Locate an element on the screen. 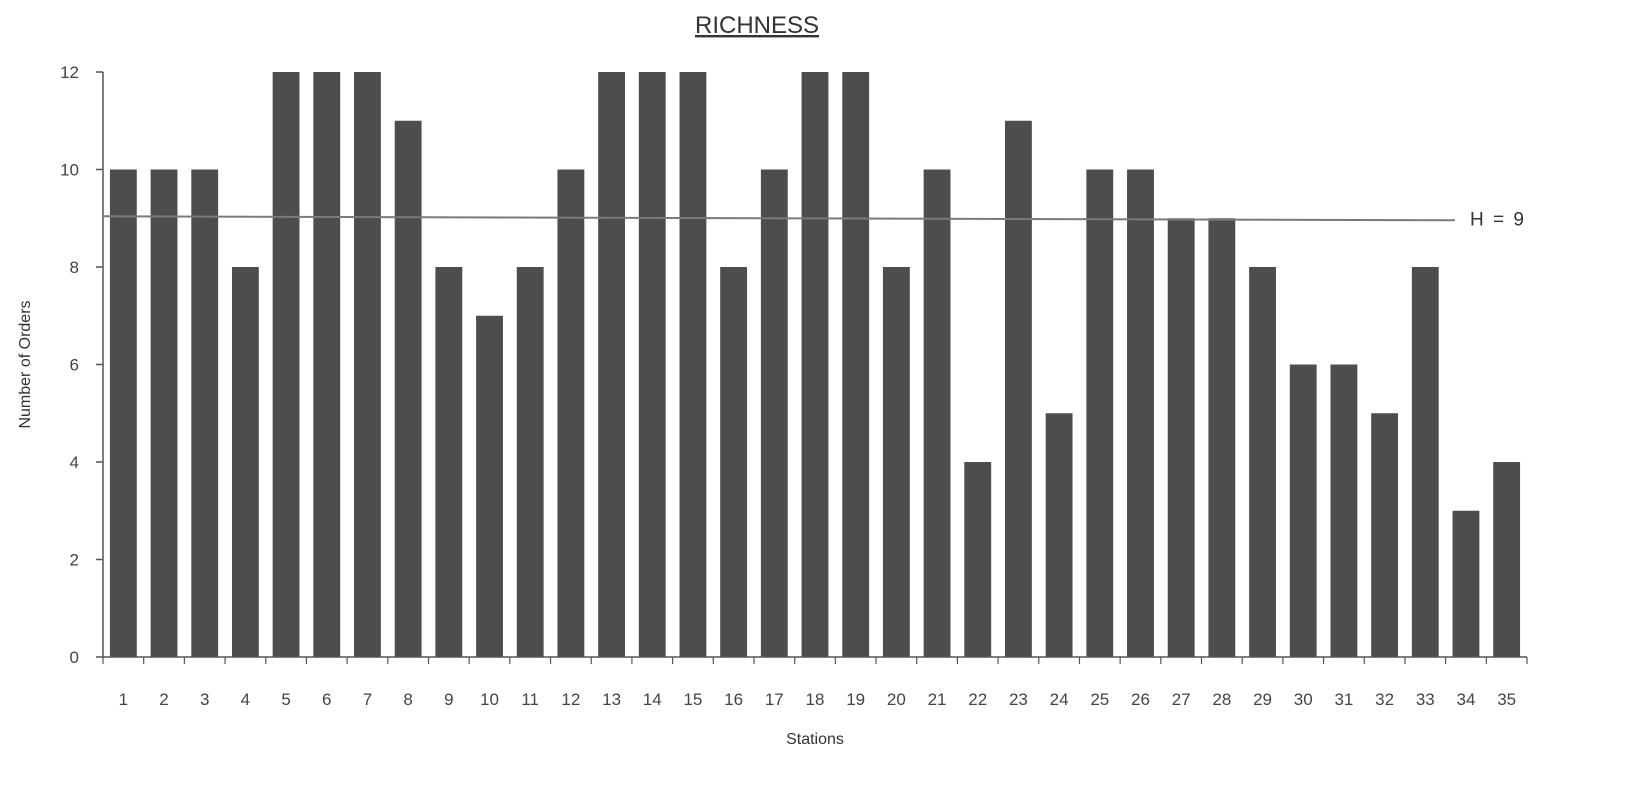 Image resolution: width=1640 pixels, height=785 pixels. x-tick-label: 23 is located at coordinates (1018, 699).